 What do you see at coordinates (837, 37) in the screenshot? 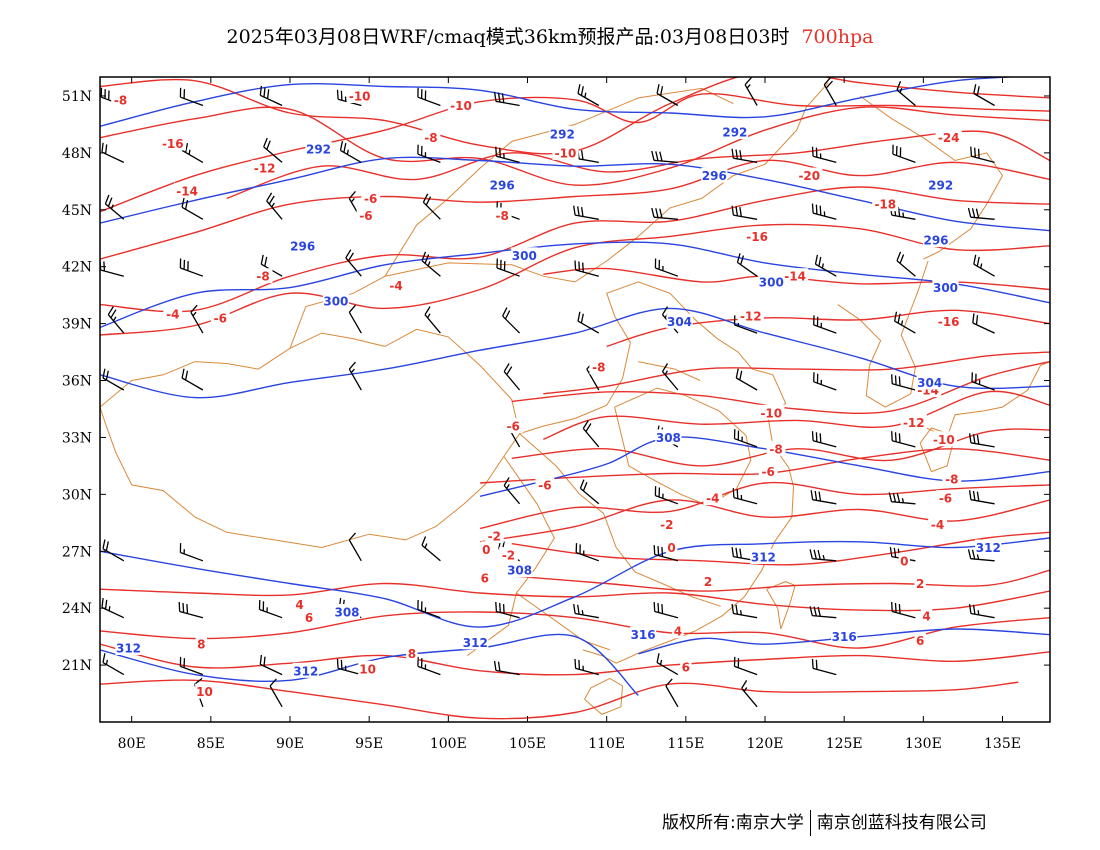
I see `pressure-level-label: 700hpa` at bounding box center [837, 37].